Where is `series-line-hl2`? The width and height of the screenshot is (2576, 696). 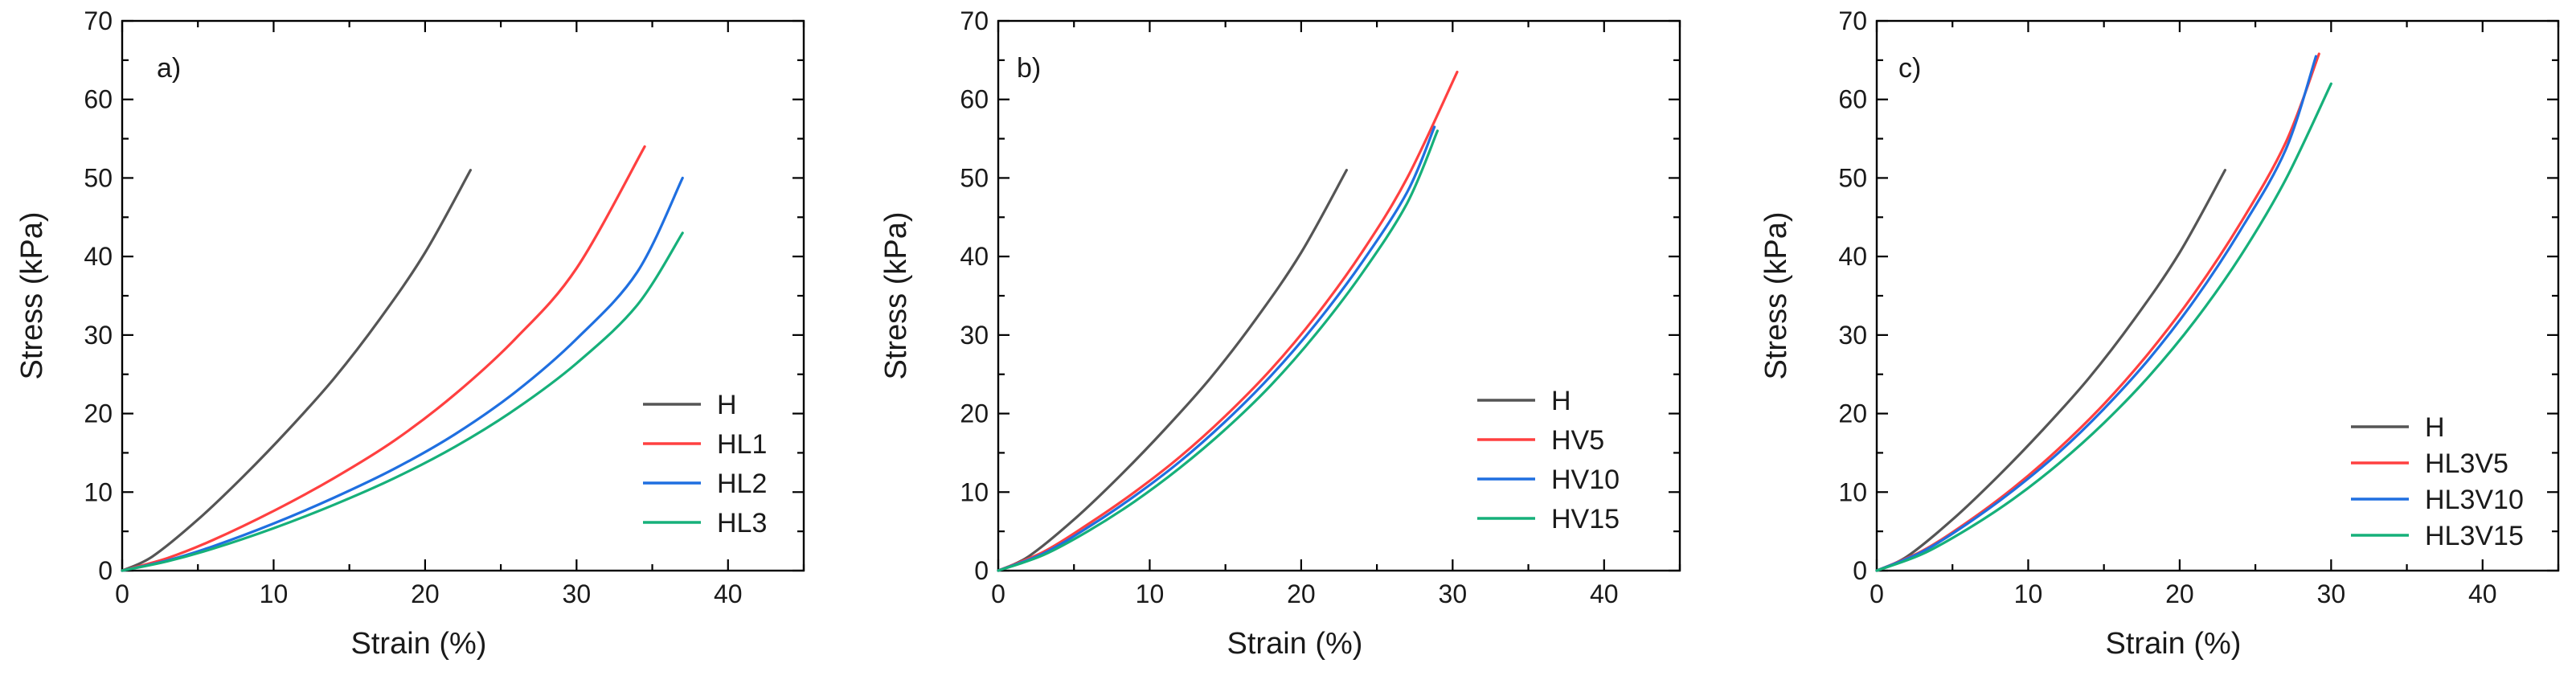
series-line-hl2 is located at coordinates (402, 374).